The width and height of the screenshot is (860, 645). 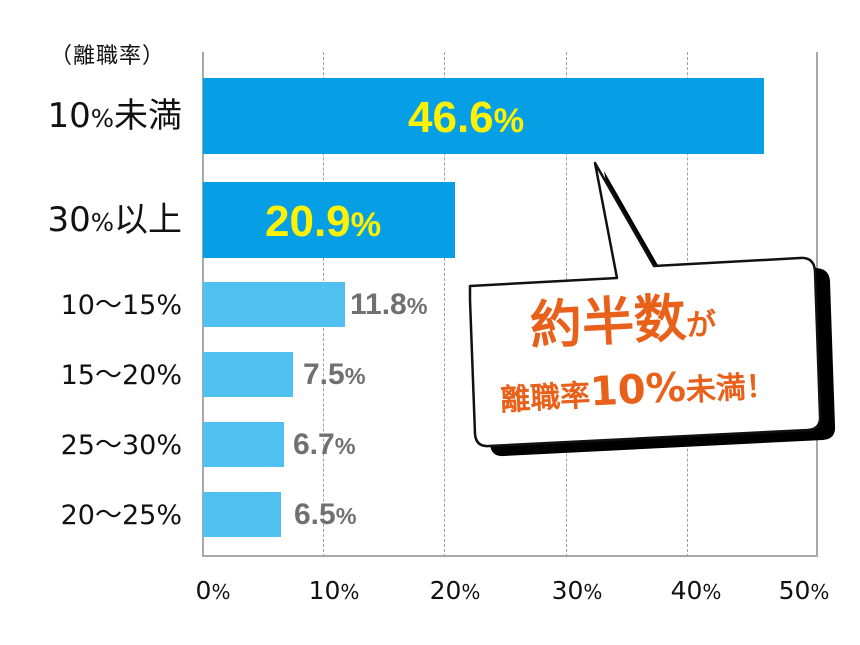 I want to click on category-label: 20〜25%, so click(x=121, y=515).